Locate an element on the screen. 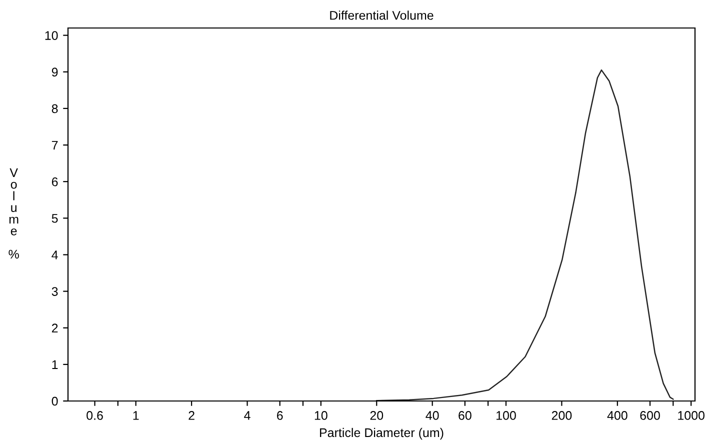 Image resolution: width=718 pixels, height=444 pixels. x-tick-label: 20 is located at coordinates (377, 415).